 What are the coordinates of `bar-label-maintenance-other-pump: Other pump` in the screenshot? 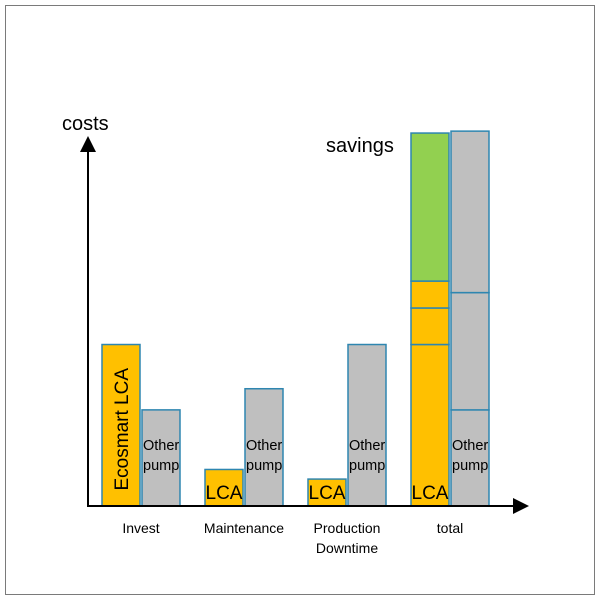 It's located at (264, 456).